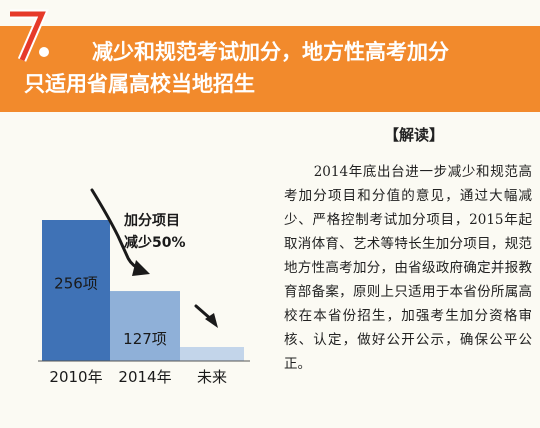 This screenshot has width=540, height=428. I want to click on page-title: 减少和规范考试加分，地方性高考加分 只适用省属高校当地招生, so click(279, 68).